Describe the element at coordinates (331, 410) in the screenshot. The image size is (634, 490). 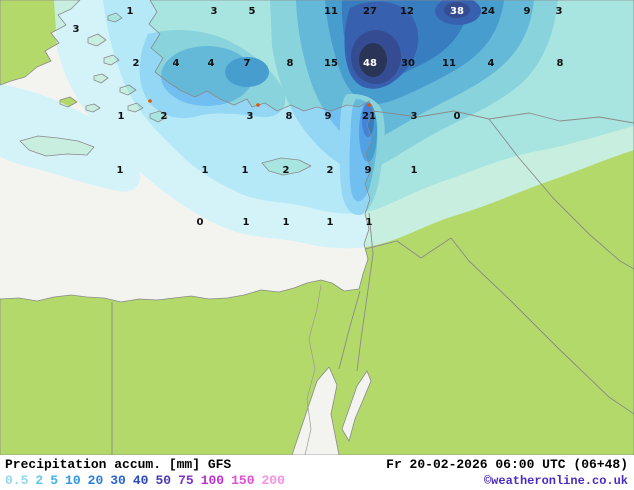
I see `red-sea` at that location.